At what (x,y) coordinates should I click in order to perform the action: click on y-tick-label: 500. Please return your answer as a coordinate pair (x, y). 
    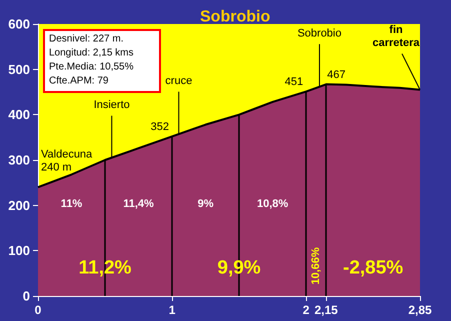
    Looking at the image, I should click on (19, 69).